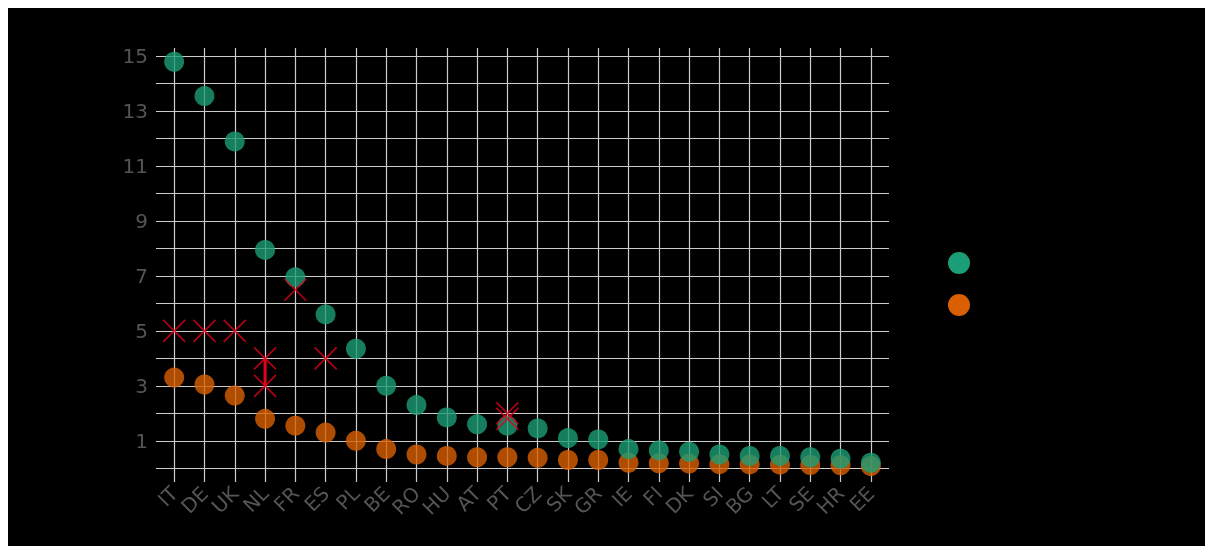 The height and width of the screenshot is (554, 1213). Describe the element at coordinates (141, 440) in the screenshot. I see `y-tick-label: 1` at that location.